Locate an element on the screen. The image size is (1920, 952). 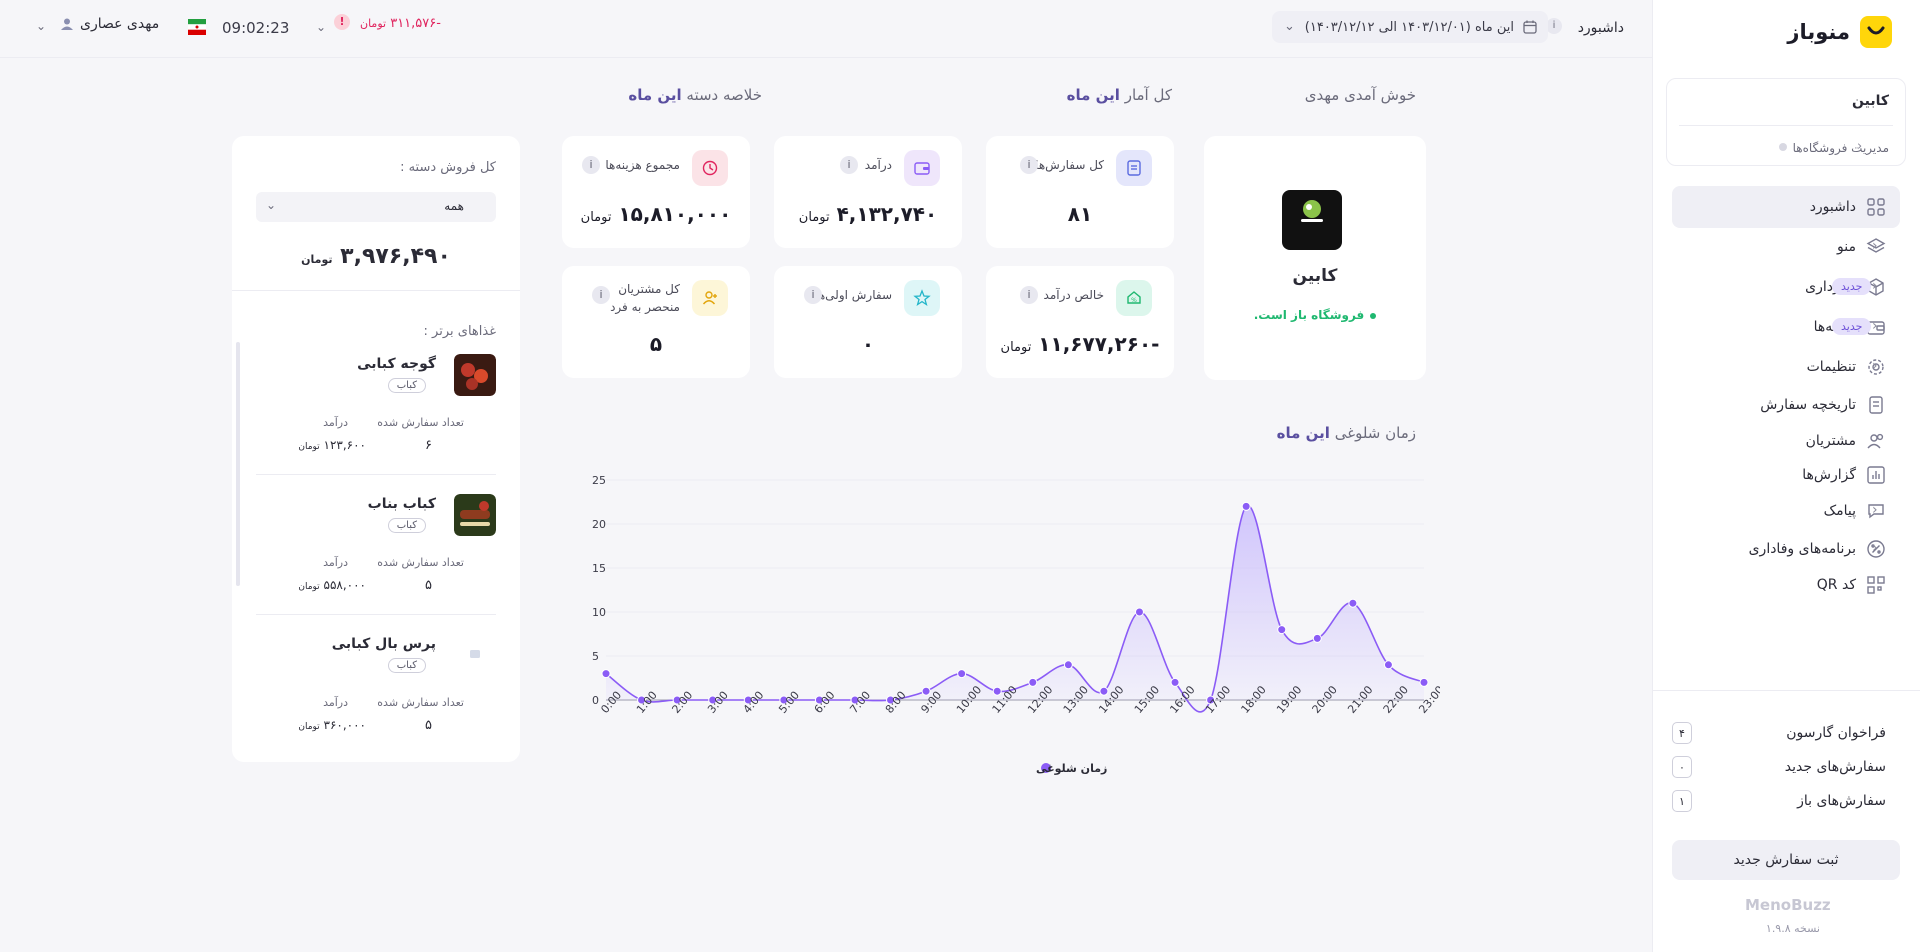
quick-action-2: سفارش‌های جدید ۰ is located at coordinates (1779, 767).